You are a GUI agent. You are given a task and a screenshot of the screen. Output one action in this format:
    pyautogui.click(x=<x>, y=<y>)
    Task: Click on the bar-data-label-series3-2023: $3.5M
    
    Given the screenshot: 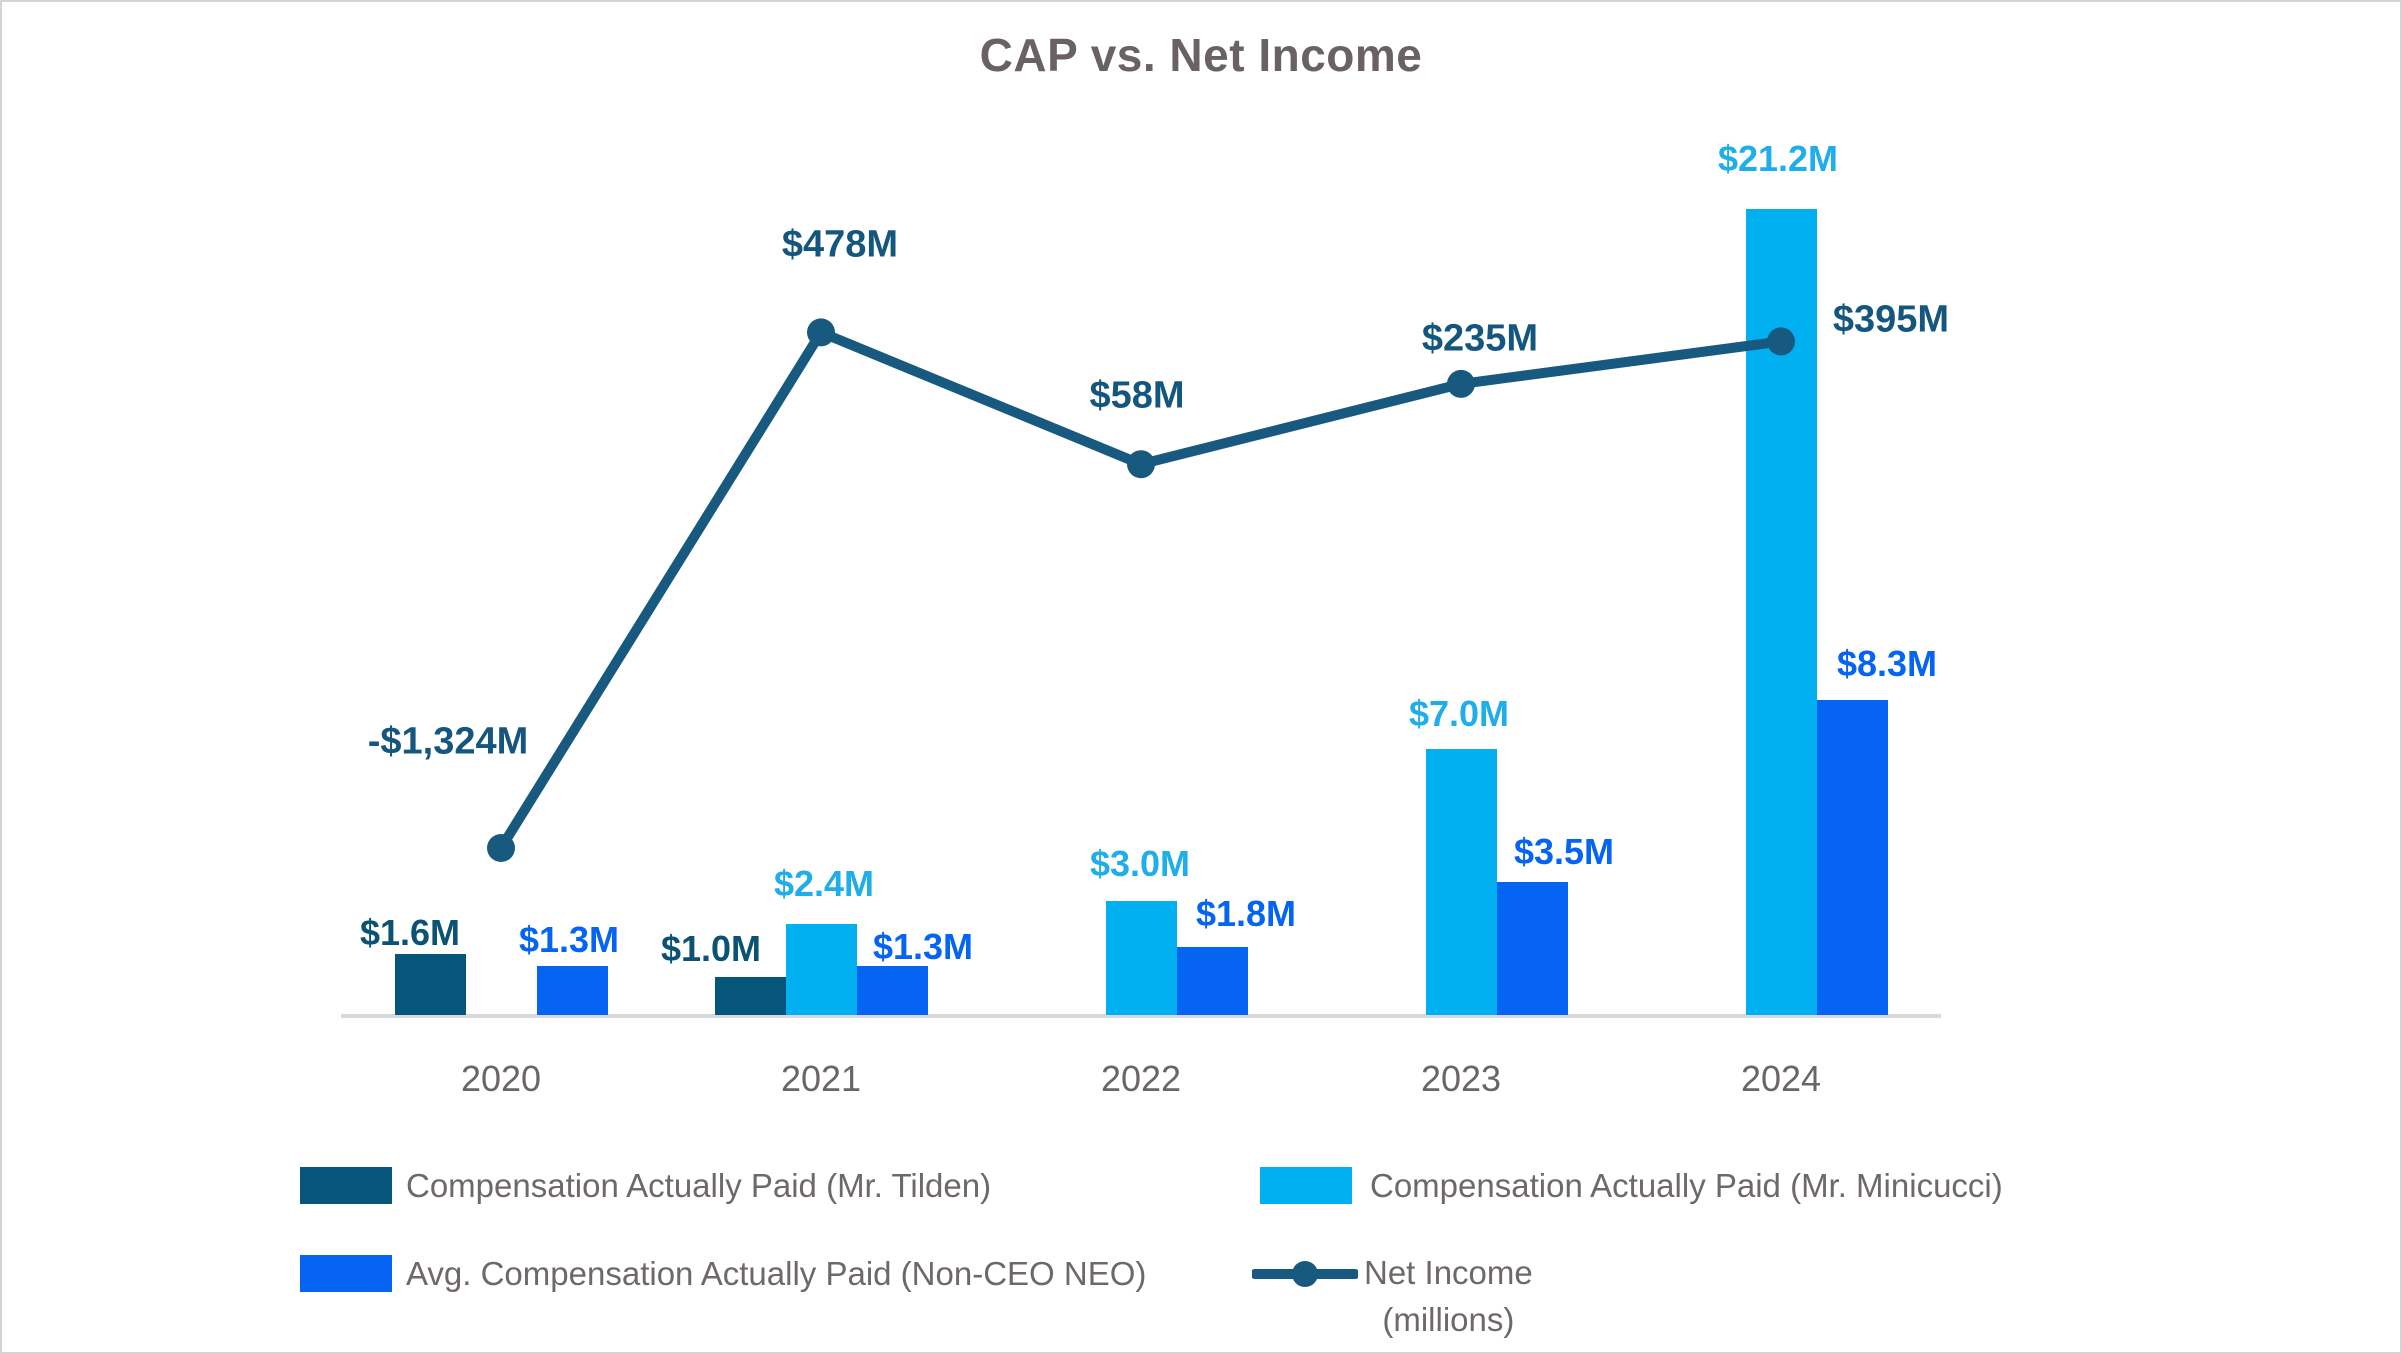 What is the action you would take?
    pyautogui.click(x=1564, y=851)
    